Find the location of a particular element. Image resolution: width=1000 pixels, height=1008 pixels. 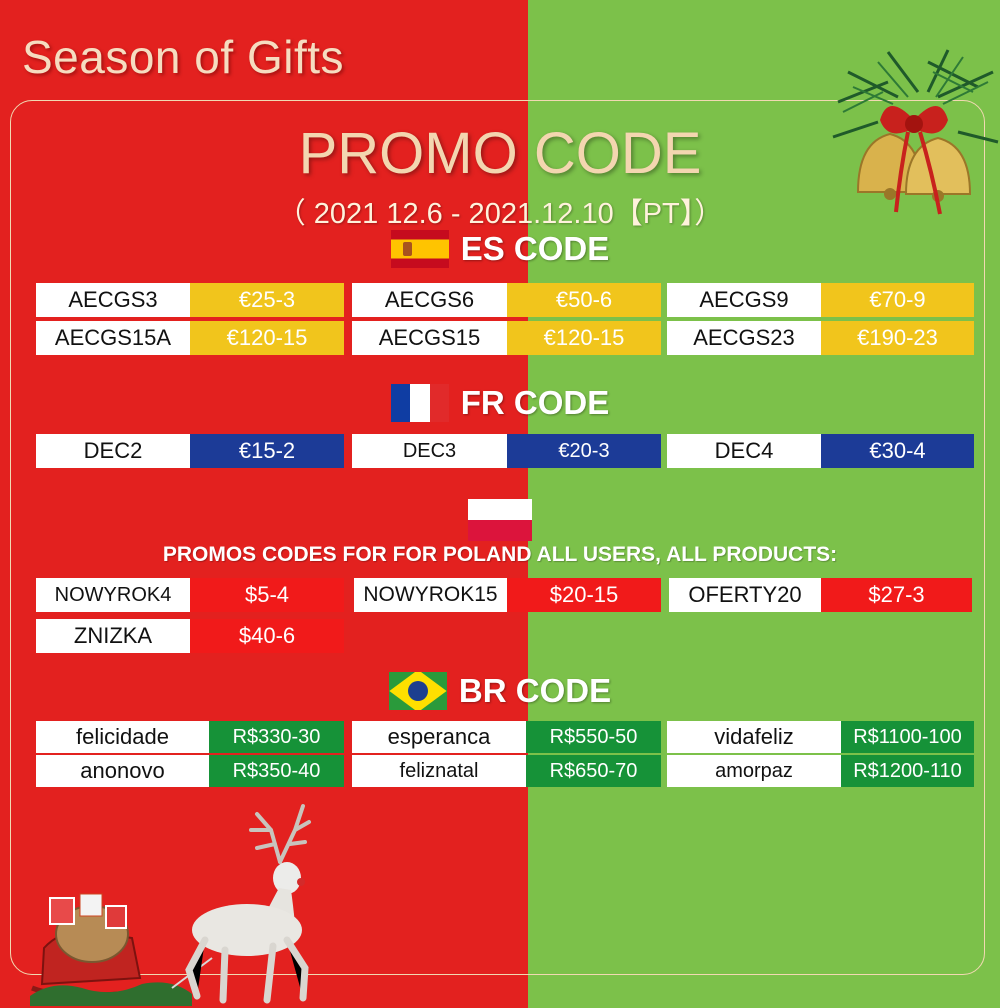

coupon-felicidade: felicidade R$330-30 is located at coordinates (190, 737).